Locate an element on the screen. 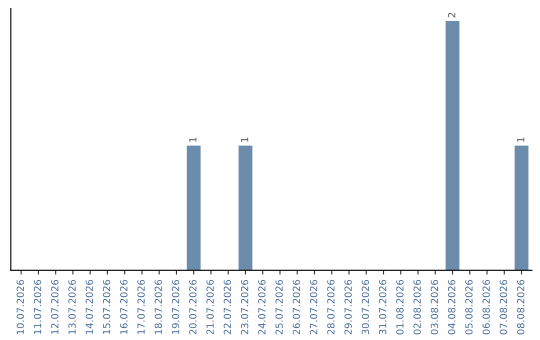  x-tick-label: 25.07.2026 is located at coordinates (279, 307).